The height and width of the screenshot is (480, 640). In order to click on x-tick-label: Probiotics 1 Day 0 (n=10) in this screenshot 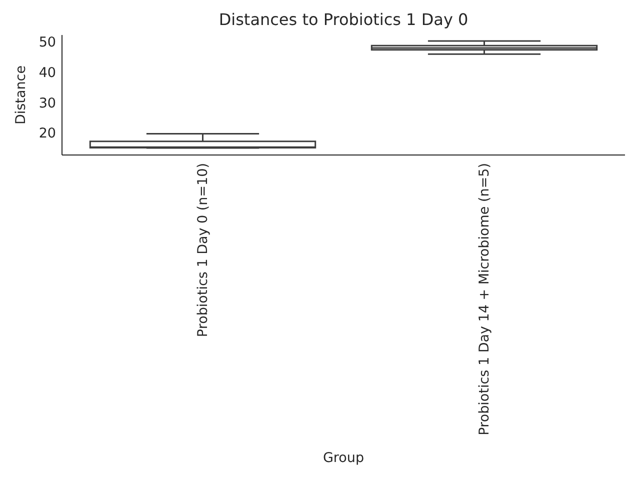, I will do `click(202, 250)`.